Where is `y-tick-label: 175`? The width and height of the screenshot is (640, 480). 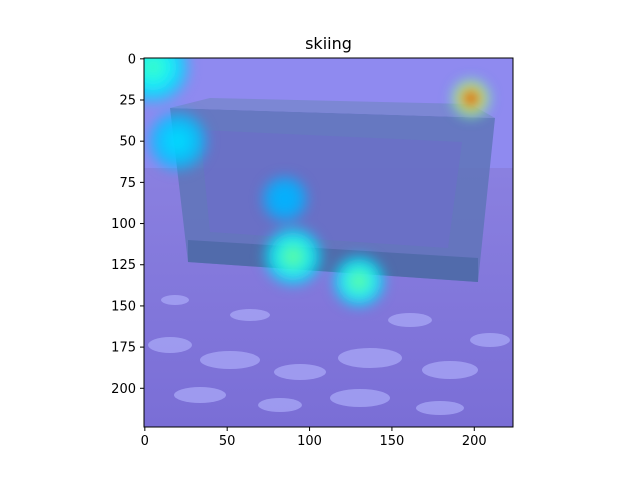 y-tick-label: 175 is located at coordinates (123, 348).